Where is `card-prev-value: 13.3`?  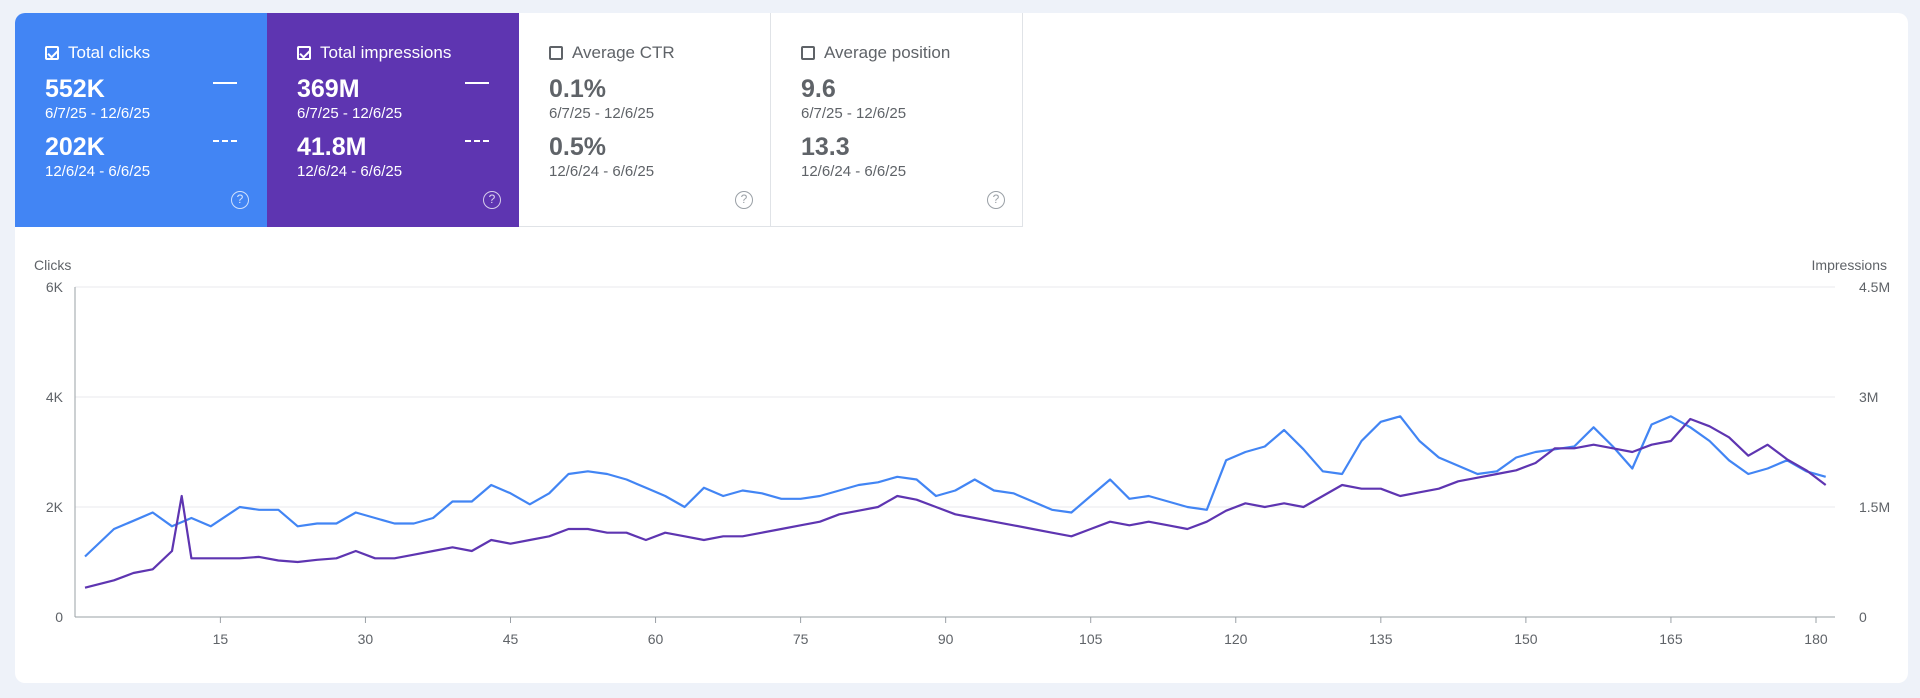
card-prev-value: 13.3 is located at coordinates (825, 147).